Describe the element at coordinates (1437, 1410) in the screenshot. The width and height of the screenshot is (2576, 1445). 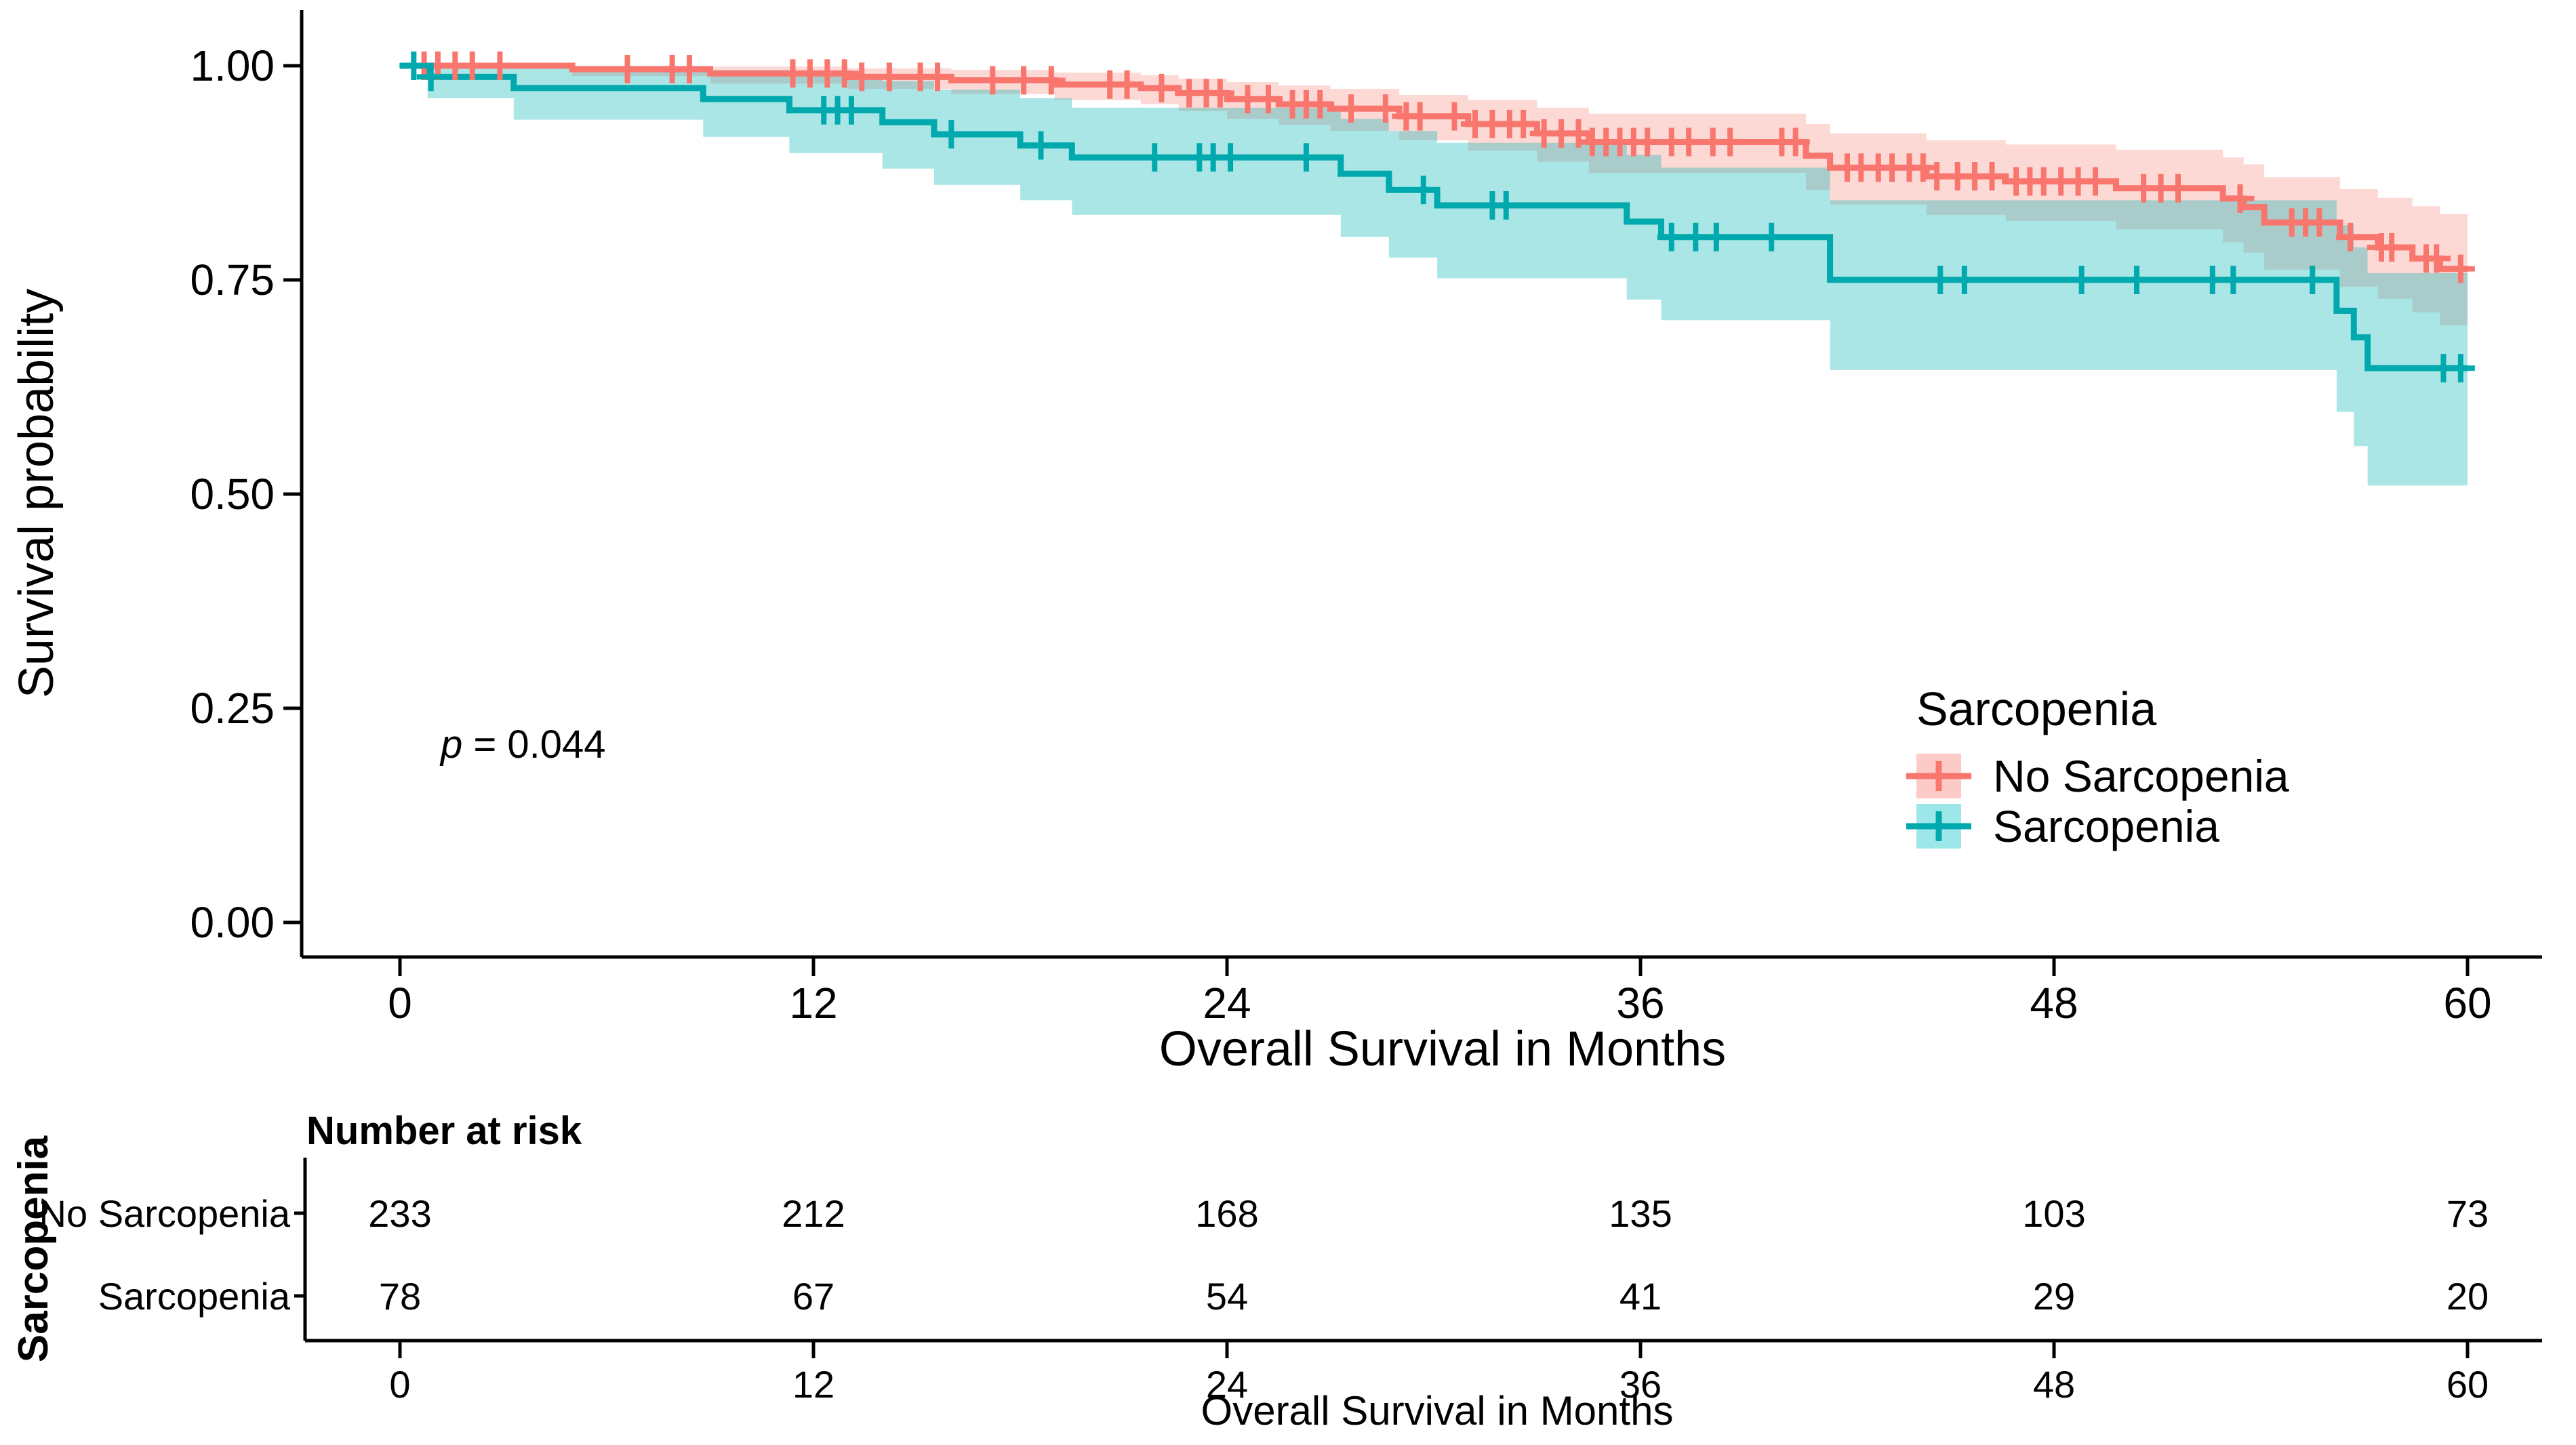
I see `risk-x-axis-title: Overall Survival in Months` at that location.